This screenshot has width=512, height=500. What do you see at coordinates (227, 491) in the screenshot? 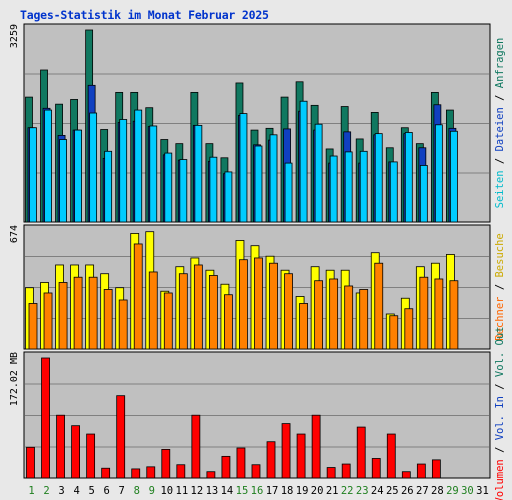
I see `x-tick-label-day-14: 14` at bounding box center [227, 491].